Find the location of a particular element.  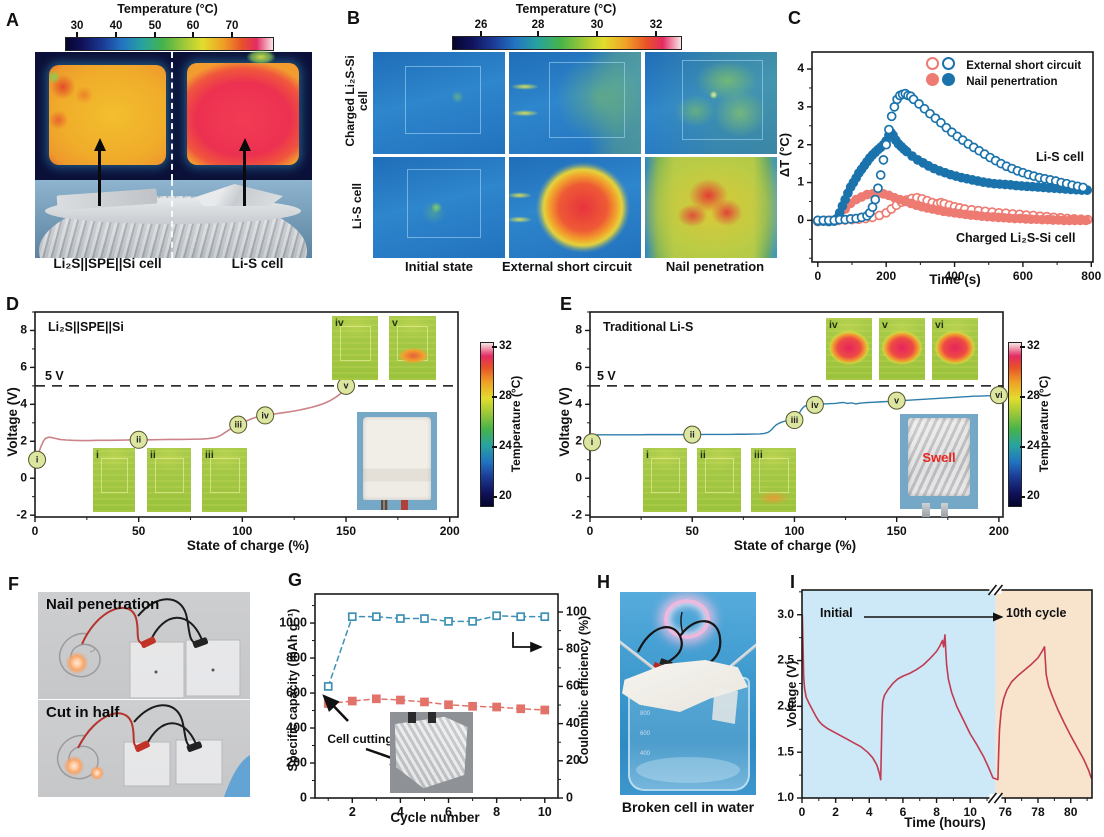

svg-text: 10 is located at coordinates (971, 812).